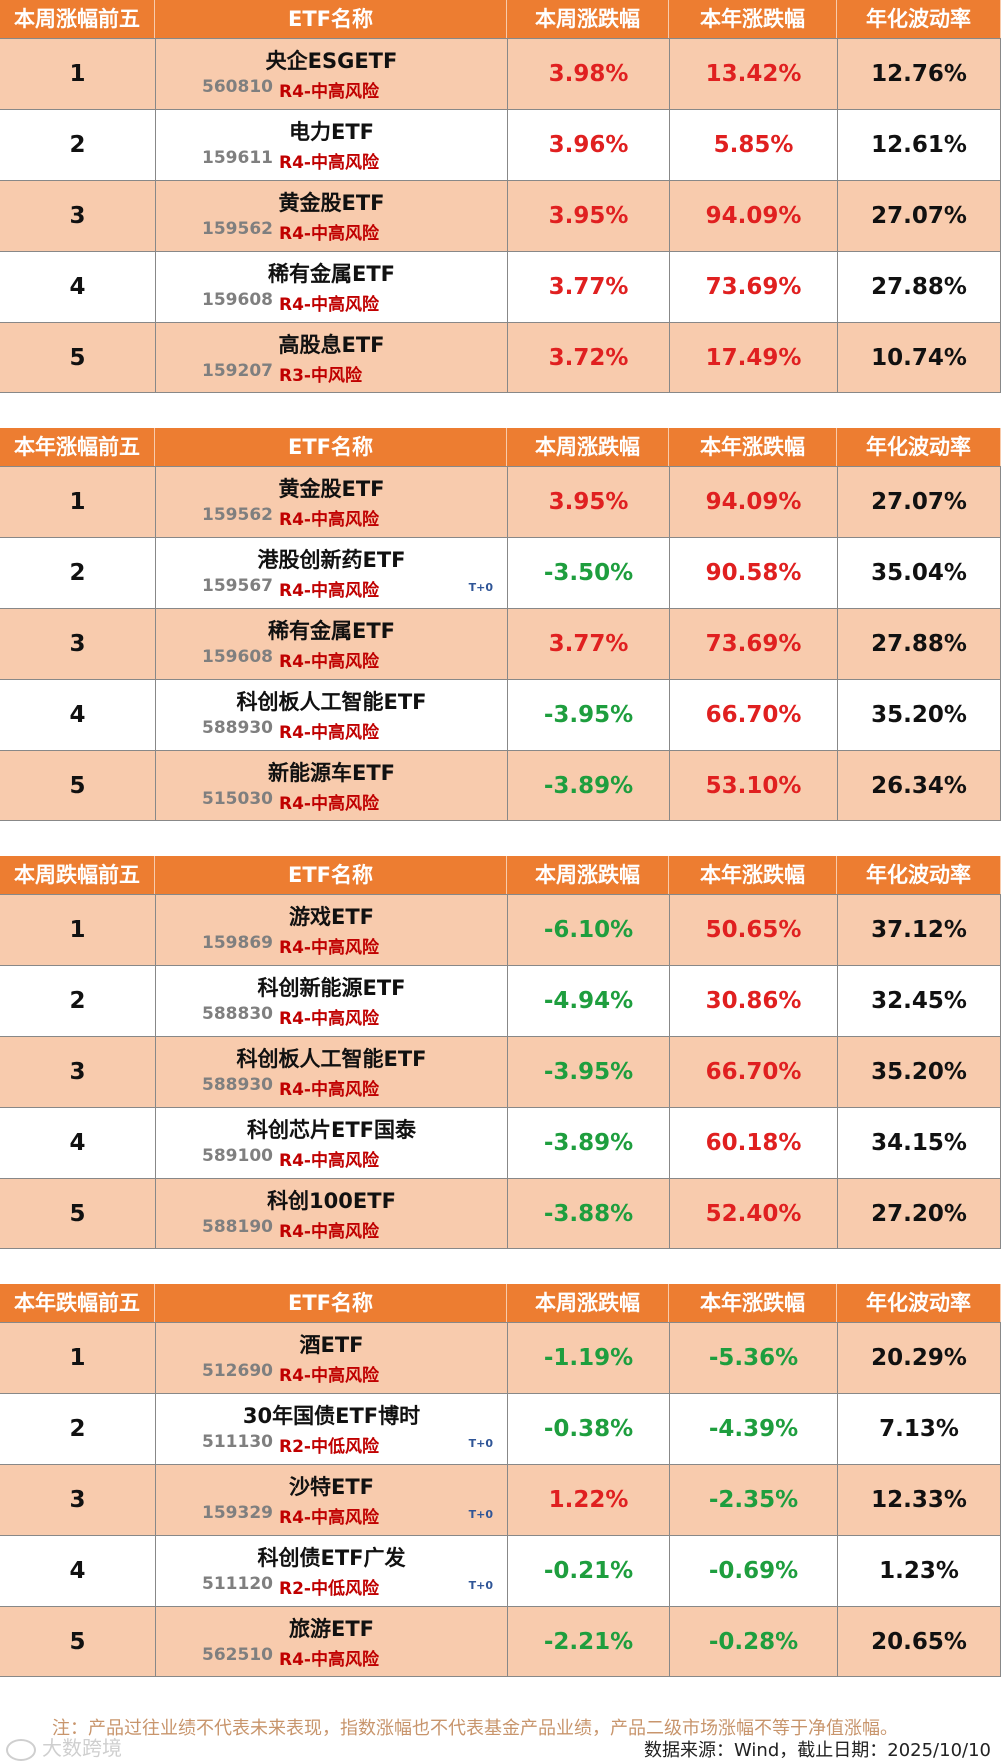  I want to click on ytd-change: 52.40%, so click(753, 1214).